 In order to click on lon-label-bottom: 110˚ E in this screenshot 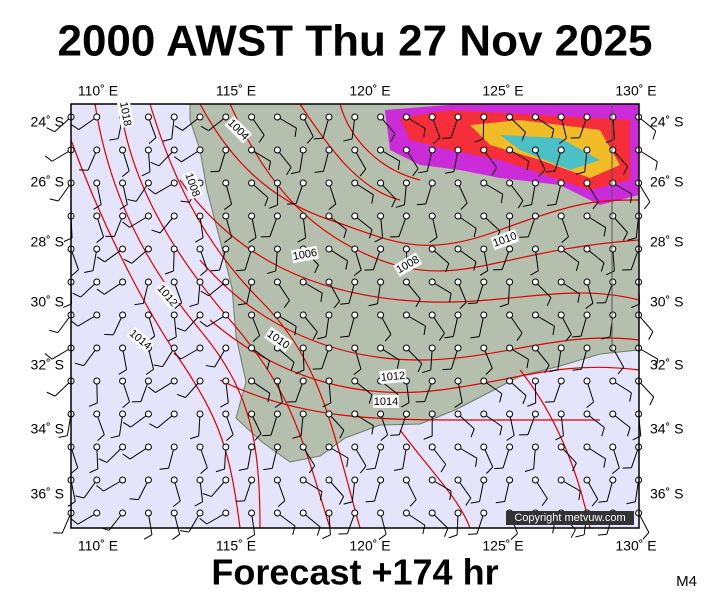, I will do `click(98, 546)`.